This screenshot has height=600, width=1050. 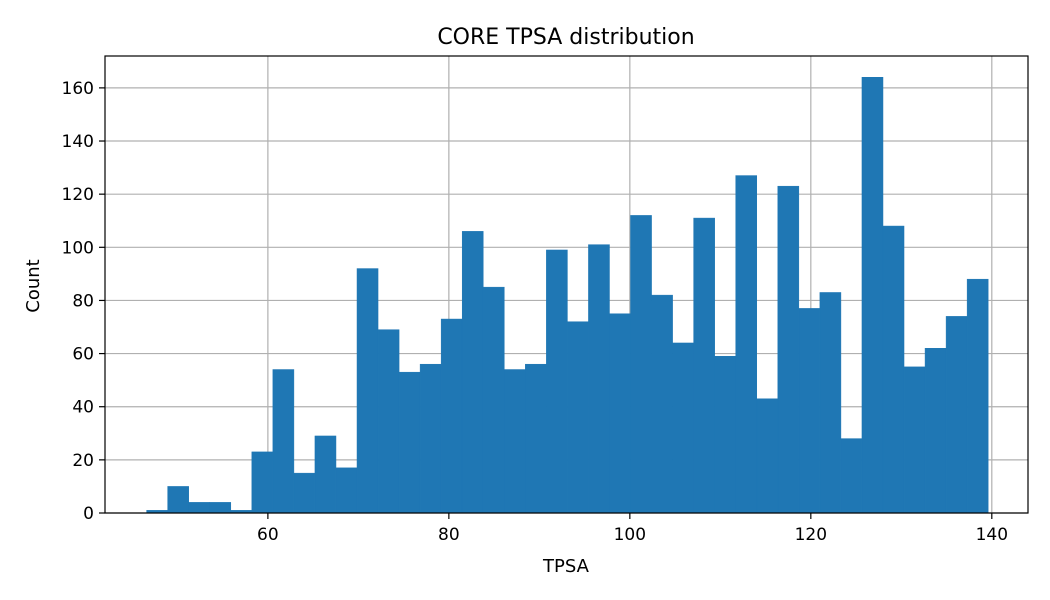 I want to click on x-tick-label: 80, so click(x=449, y=535).